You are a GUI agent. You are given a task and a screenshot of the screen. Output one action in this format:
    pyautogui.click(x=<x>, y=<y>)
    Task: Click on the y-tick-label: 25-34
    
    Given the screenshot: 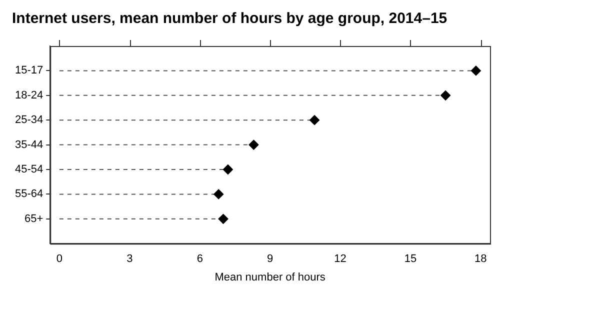 What is the action you would take?
    pyautogui.click(x=29, y=120)
    